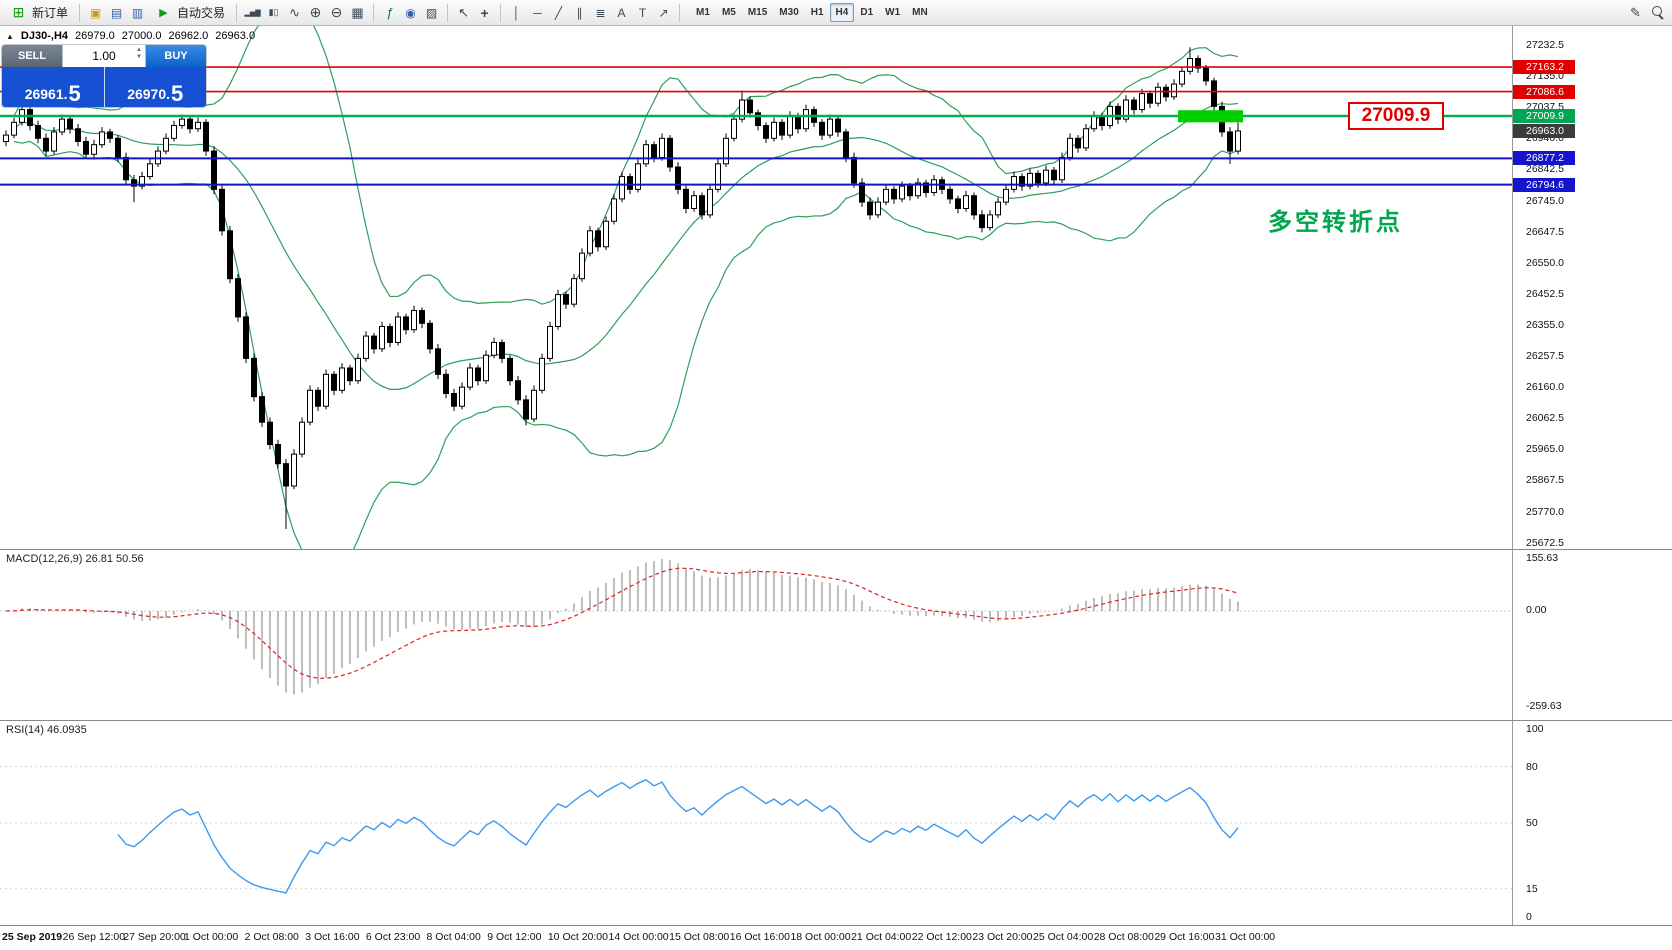 Image resolution: width=1672 pixels, height=950 pixels. What do you see at coordinates (537, 12) in the screenshot?
I see `horizontal-line-icon` at bounding box center [537, 12].